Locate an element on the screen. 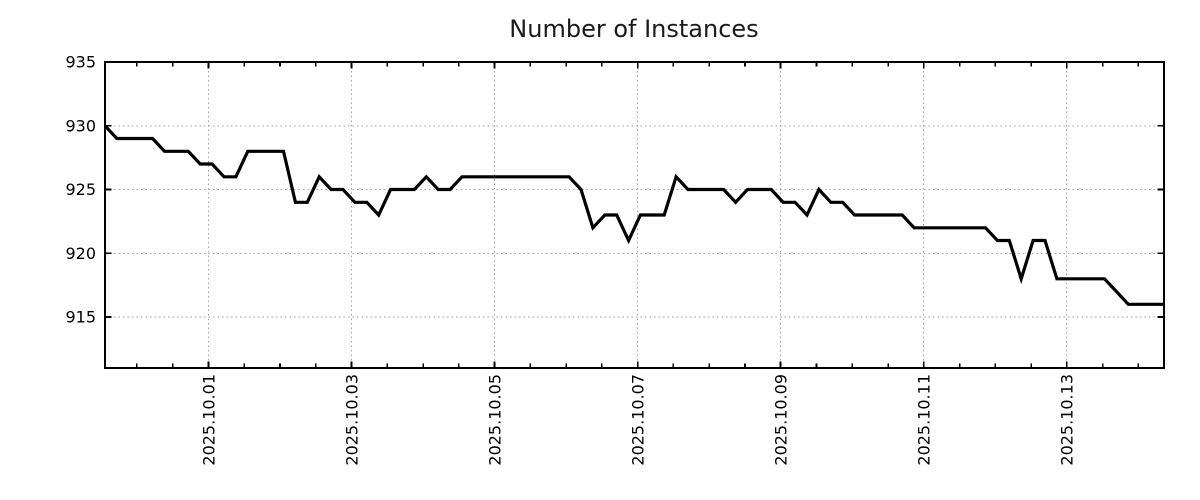  y-tick-label: 925 is located at coordinates (80, 189).